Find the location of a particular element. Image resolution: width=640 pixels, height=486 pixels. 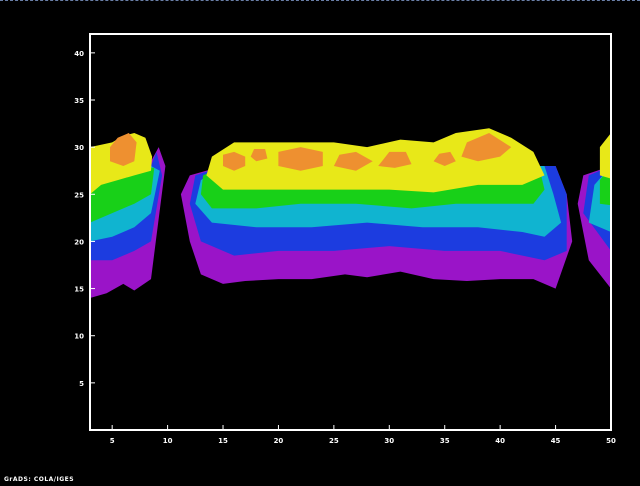

y-tick-label: 35 is located at coordinates (79, 101).